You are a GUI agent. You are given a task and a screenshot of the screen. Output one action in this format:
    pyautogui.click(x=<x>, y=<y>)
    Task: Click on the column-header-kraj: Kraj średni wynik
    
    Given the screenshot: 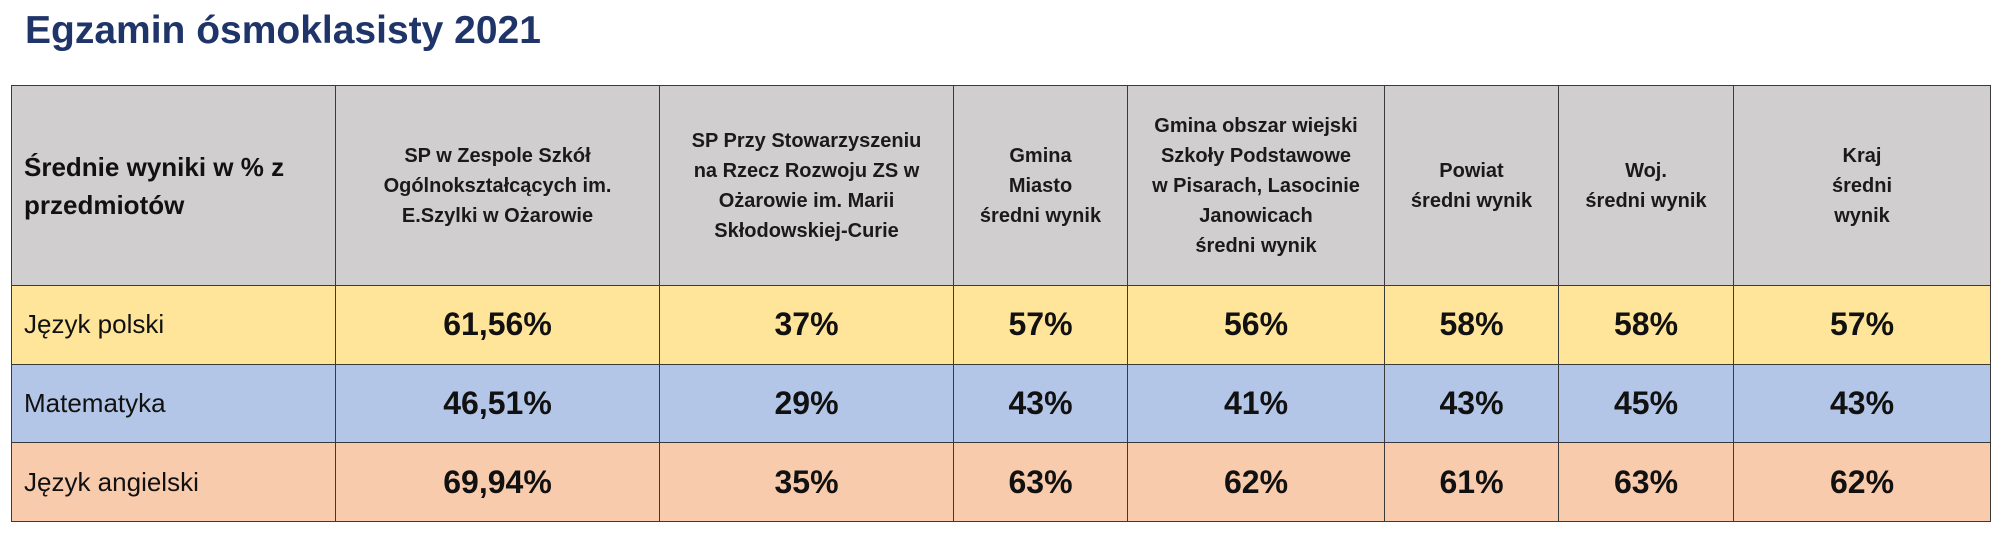 What is the action you would take?
    pyautogui.click(x=1862, y=185)
    